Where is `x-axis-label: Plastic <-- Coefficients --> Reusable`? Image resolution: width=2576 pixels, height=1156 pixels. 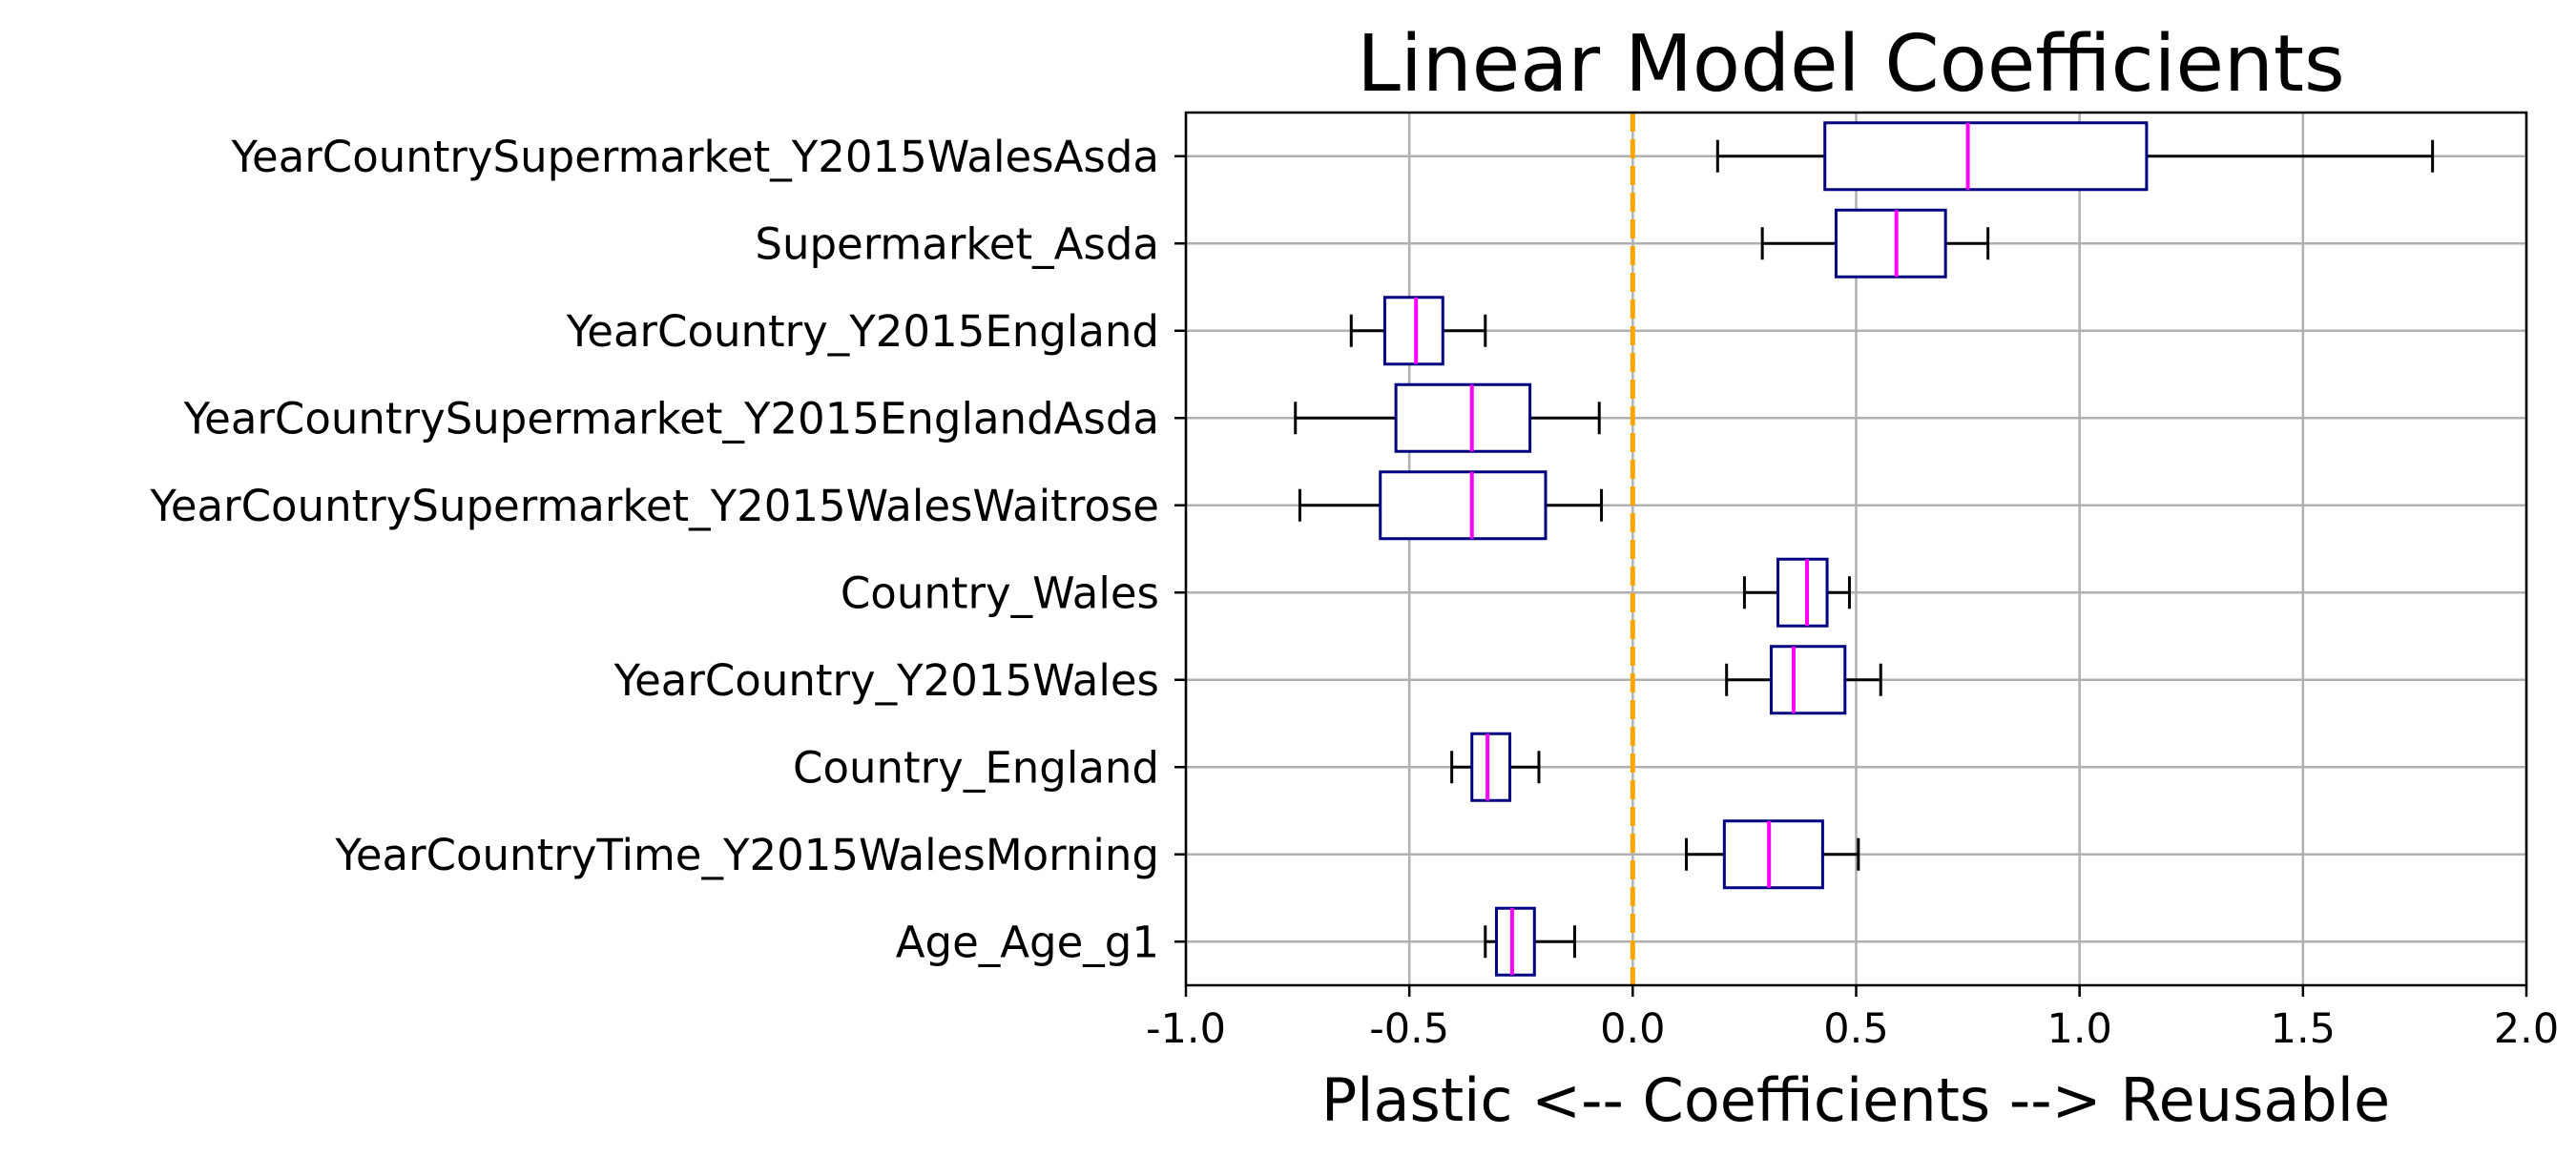
x-axis-label: Plastic <-- Coefficients --> Reusable is located at coordinates (1855, 1100).